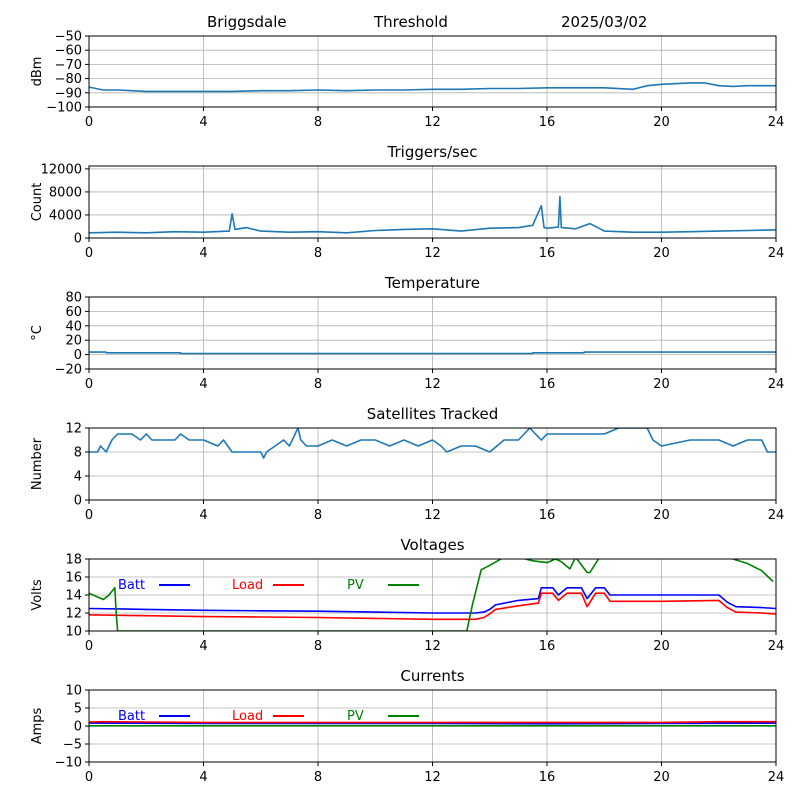  Describe the element at coordinates (37, 725) in the screenshot. I see `y-axis-label: Amps` at that location.